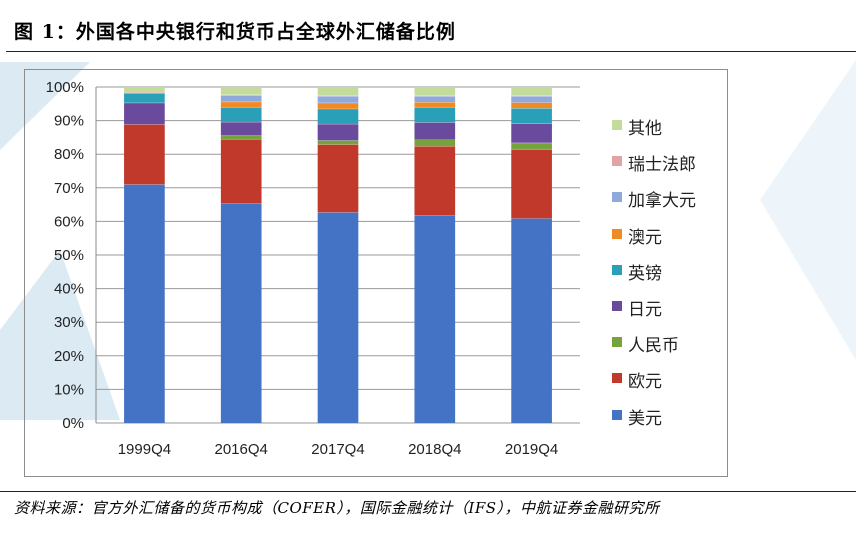 Image resolution: width=856 pixels, height=537 pixels. I want to click on legend-item: 其他, so click(672, 126).